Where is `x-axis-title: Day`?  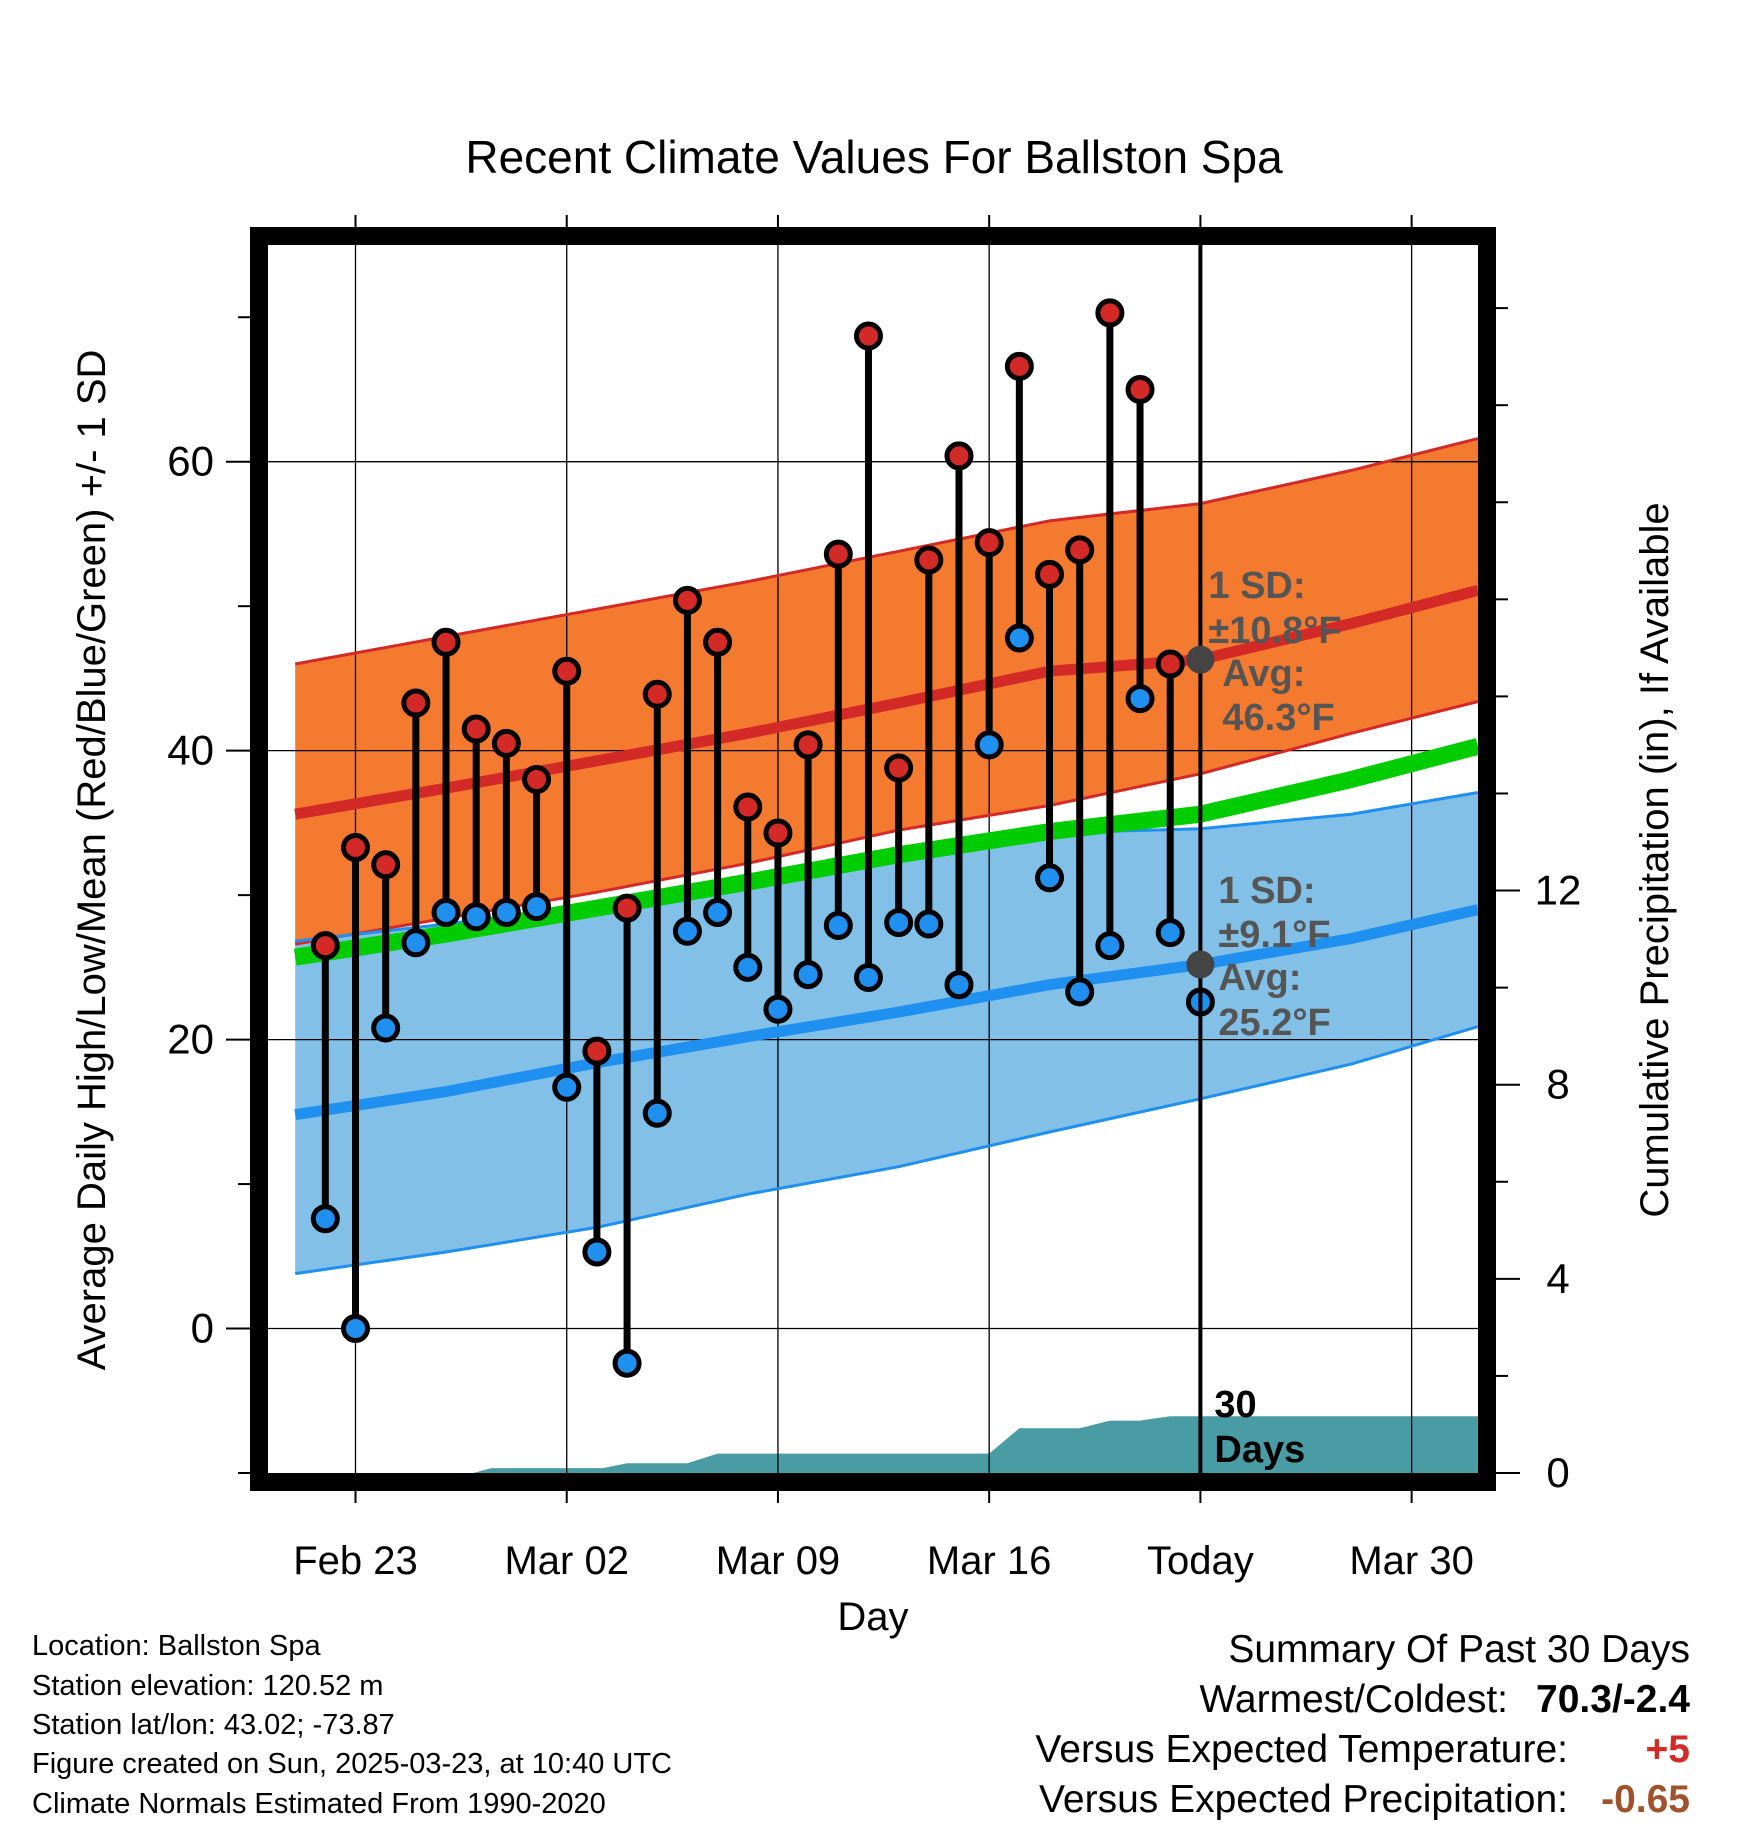
x-axis-title: Day is located at coordinates (872, 1617).